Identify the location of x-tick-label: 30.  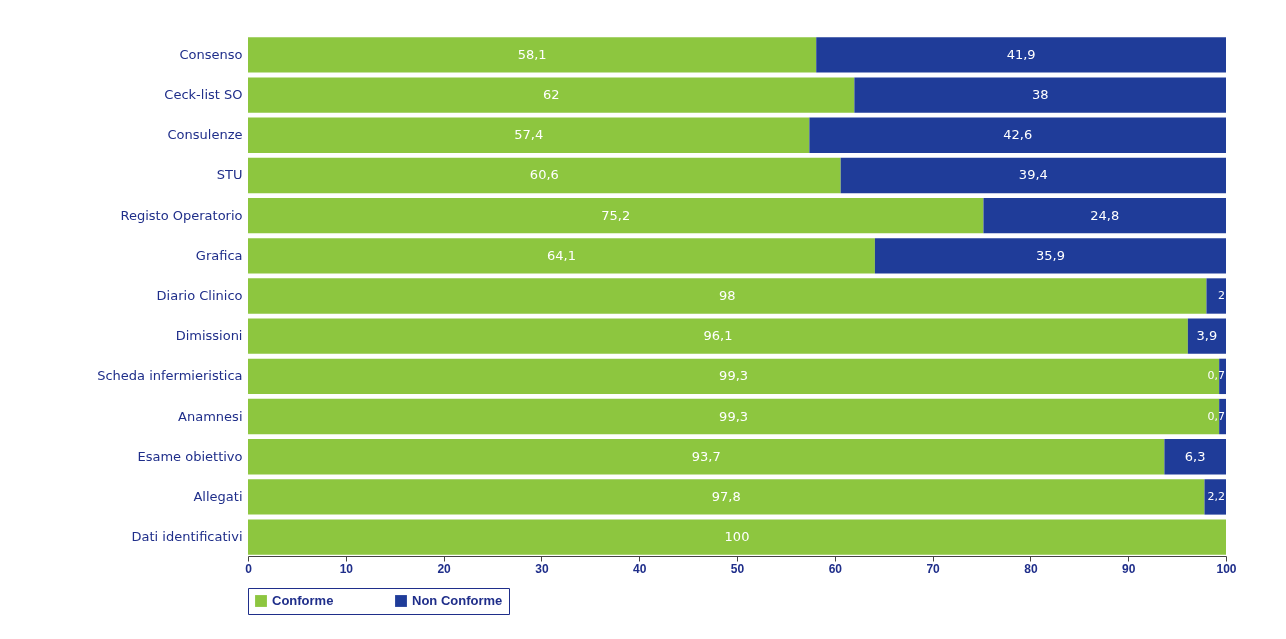
(542, 568).